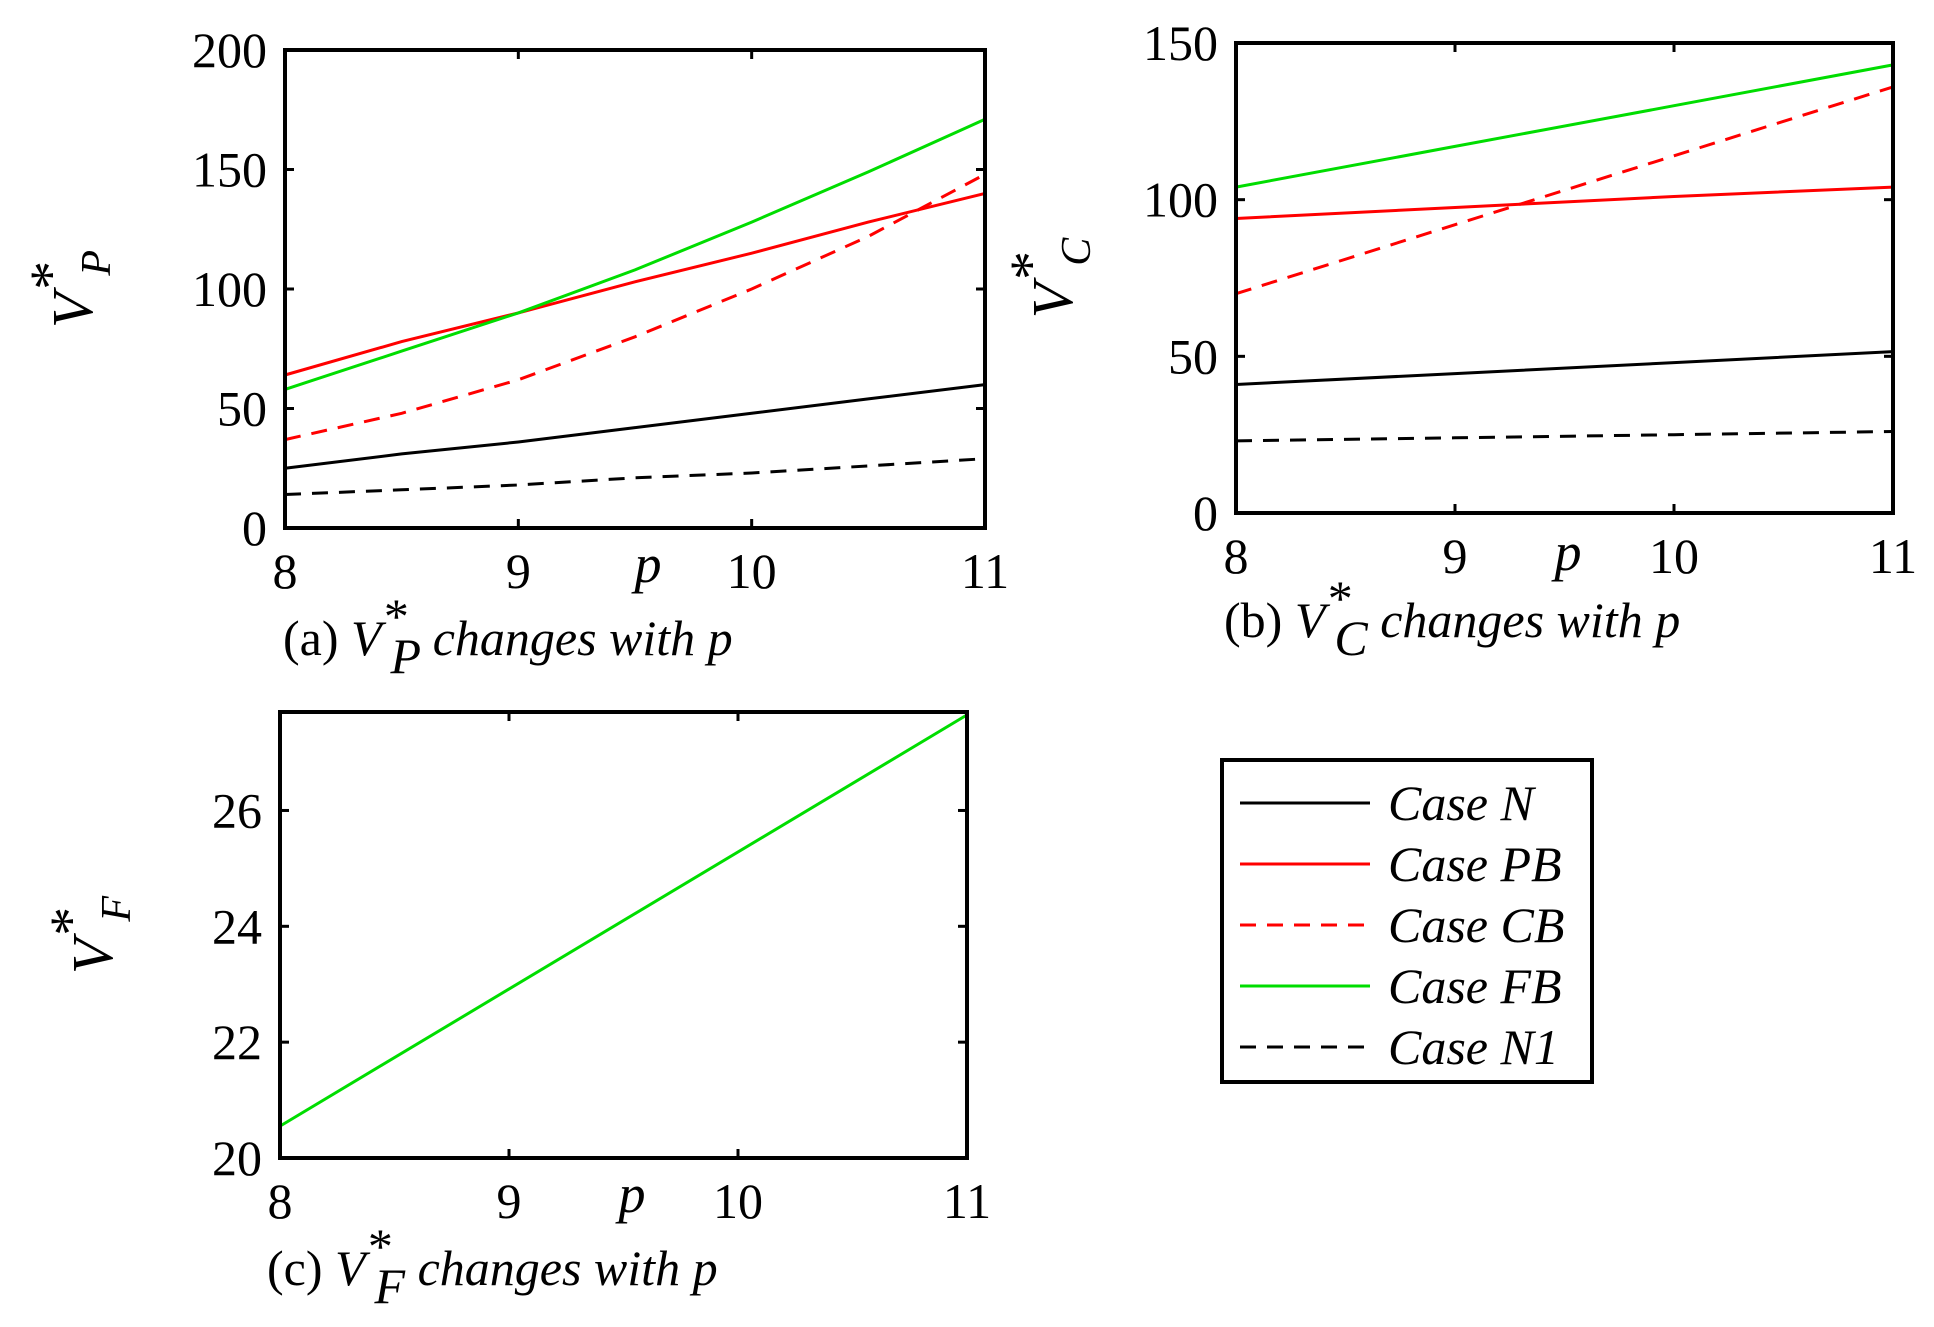 This screenshot has width=1934, height=1327. Describe the element at coordinates (738, 1201) in the screenshot. I see `panel-c-x-tick-label: 10` at that location.